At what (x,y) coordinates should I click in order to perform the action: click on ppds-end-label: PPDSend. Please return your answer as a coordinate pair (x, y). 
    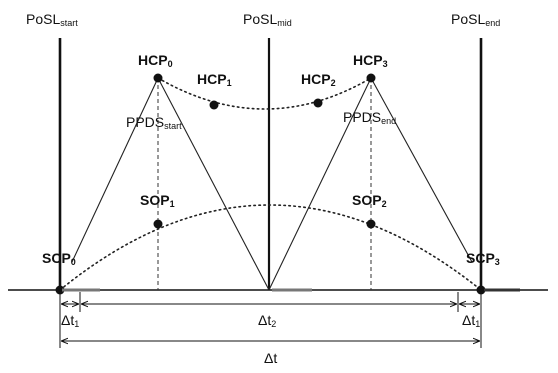
    Looking at the image, I should click on (369, 117).